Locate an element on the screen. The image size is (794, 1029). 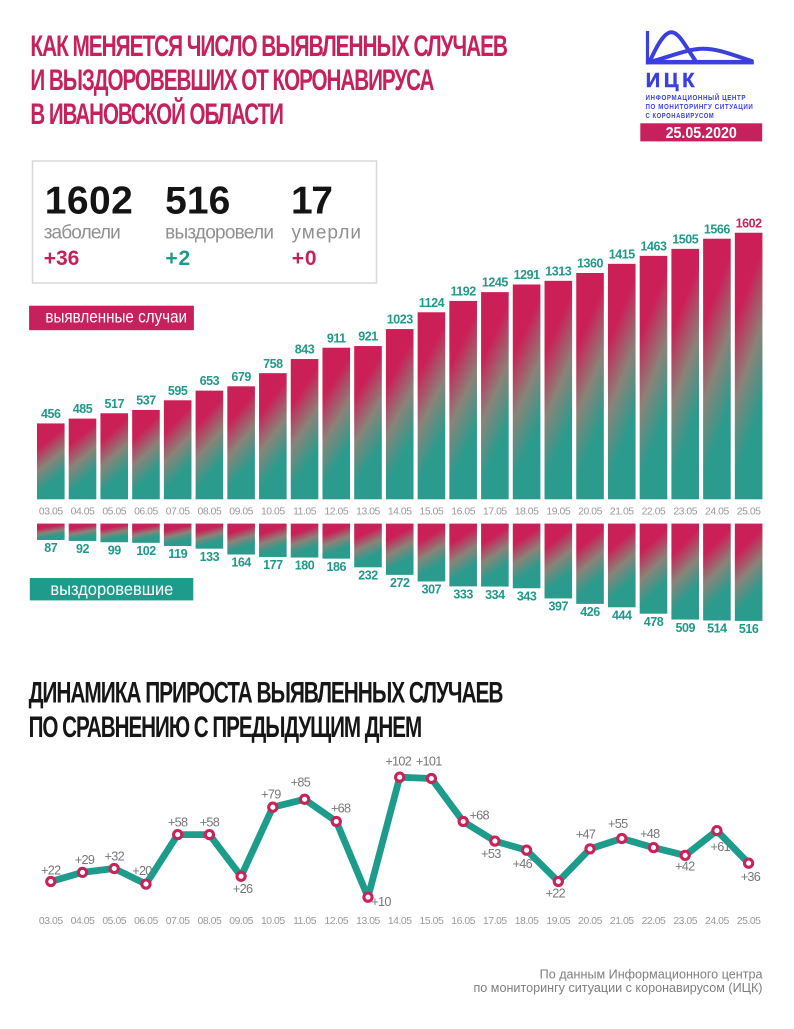
svg-text: +46 is located at coordinates (523, 864).